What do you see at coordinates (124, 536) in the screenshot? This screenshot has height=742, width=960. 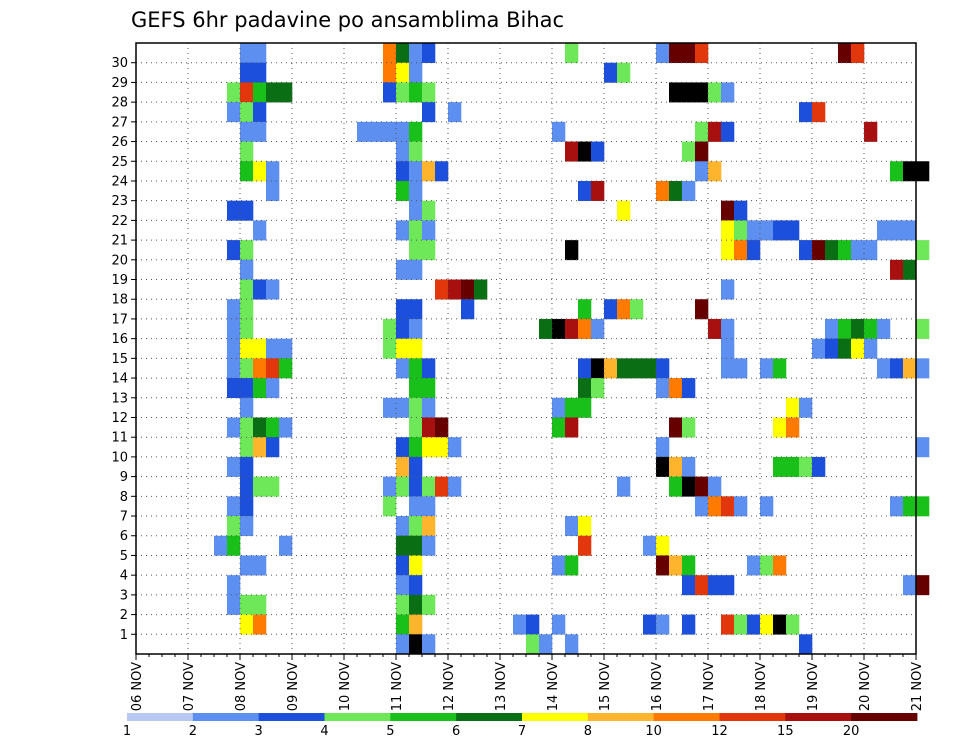 I see `y-tick-label: 6` at bounding box center [124, 536].